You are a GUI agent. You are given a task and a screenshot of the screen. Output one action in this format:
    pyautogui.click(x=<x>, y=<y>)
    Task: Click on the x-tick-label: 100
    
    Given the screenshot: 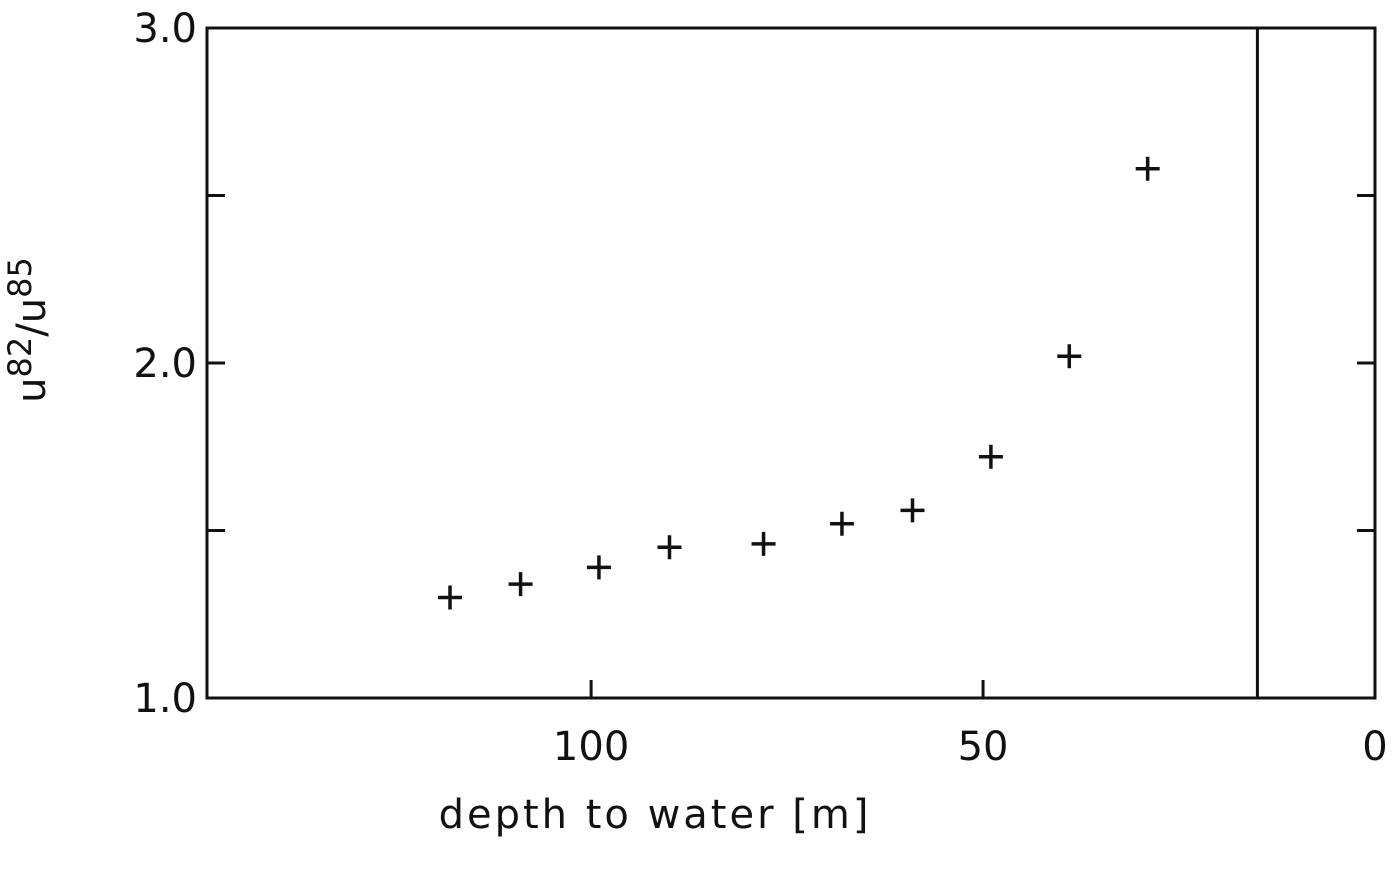 What is the action you would take?
    pyautogui.click(x=591, y=747)
    